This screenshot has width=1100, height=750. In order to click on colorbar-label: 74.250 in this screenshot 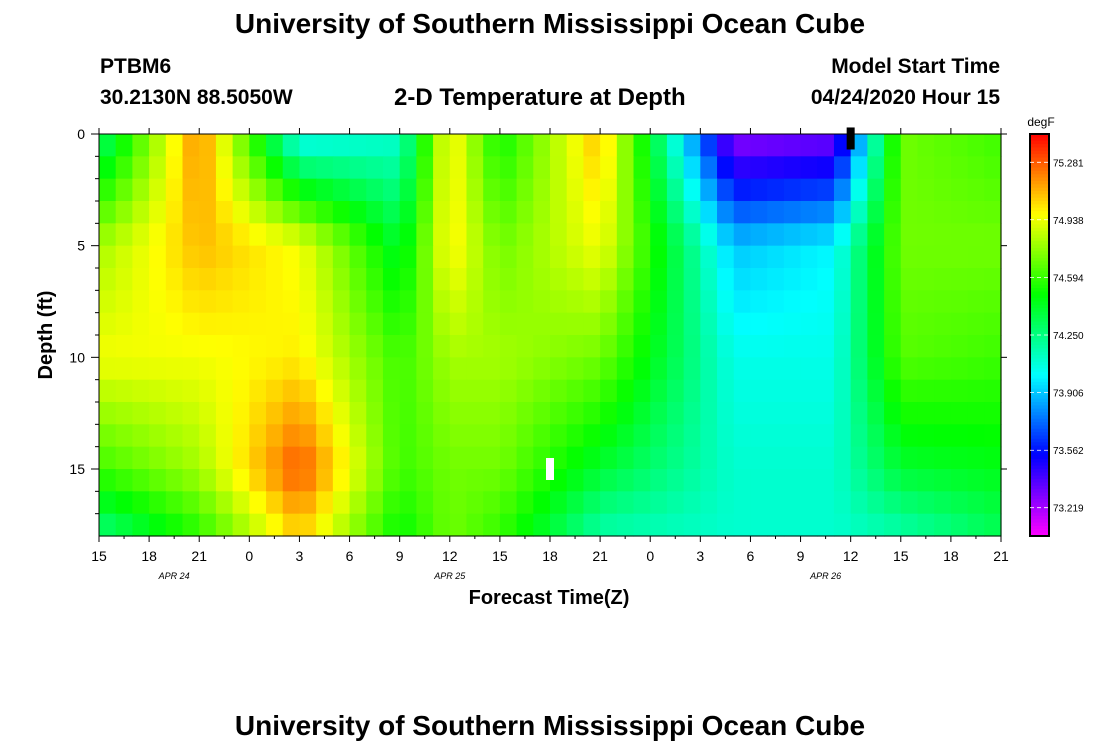, I will do `click(1068, 336)`.